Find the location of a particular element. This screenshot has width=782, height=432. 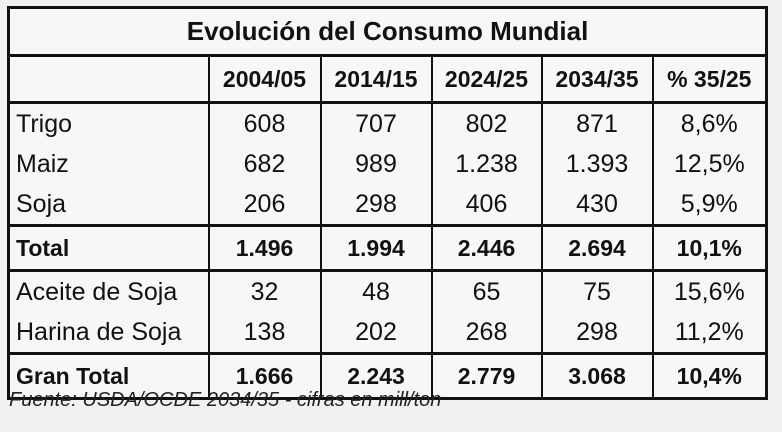

table-row-soja: Soja 206 298 406 430 5,9% is located at coordinates (388, 205).